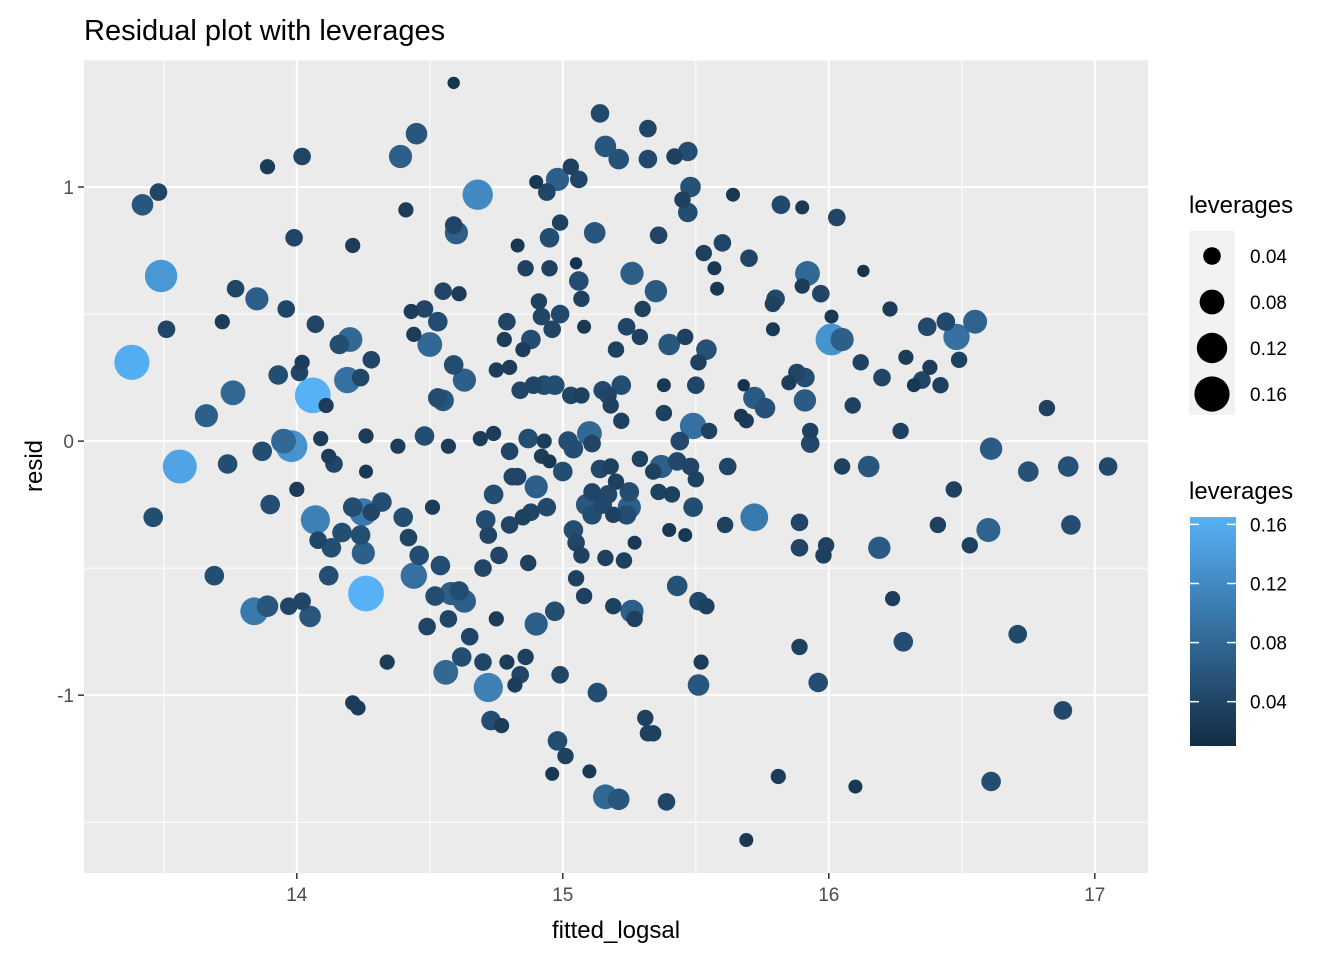 This screenshot has width=1344, height=960. What do you see at coordinates (1268, 525) in the screenshot?
I see `color-legend-label: 0.16` at bounding box center [1268, 525].